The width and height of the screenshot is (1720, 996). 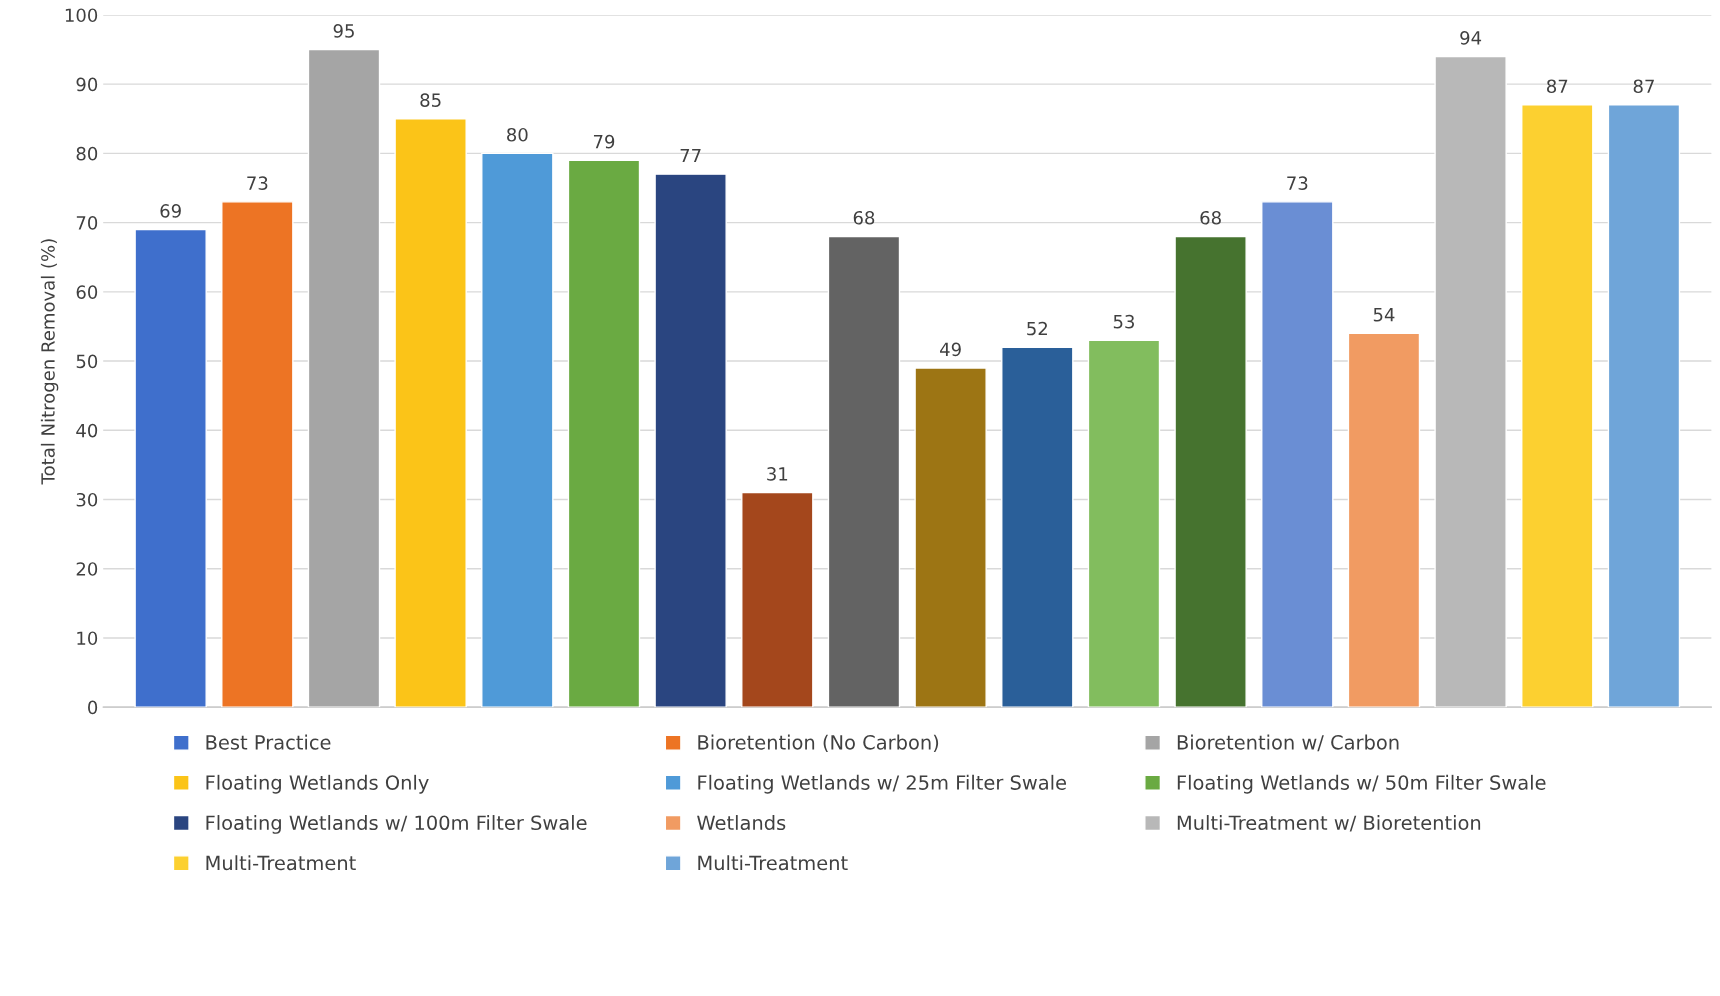 What do you see at coordinates (170, 211) in the screenshot?
I see `data-label: 69` at bounding box center [170, 211].